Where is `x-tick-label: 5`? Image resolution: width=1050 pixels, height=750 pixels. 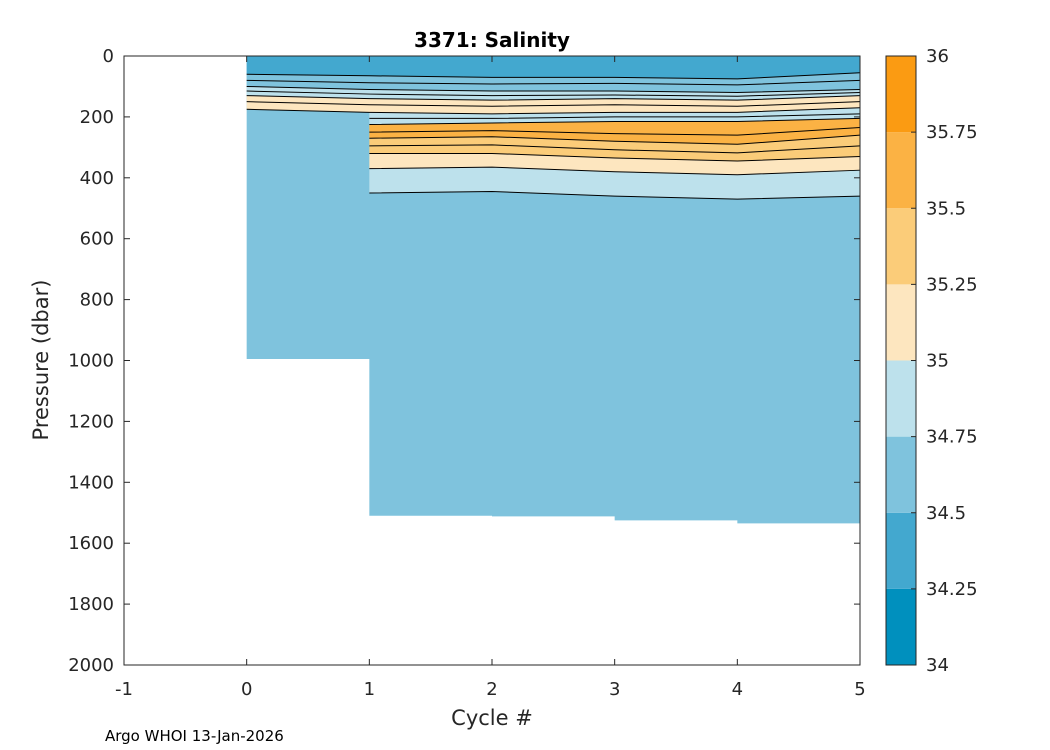 x-tick-label: 5 is located at coordinates (859, 689).